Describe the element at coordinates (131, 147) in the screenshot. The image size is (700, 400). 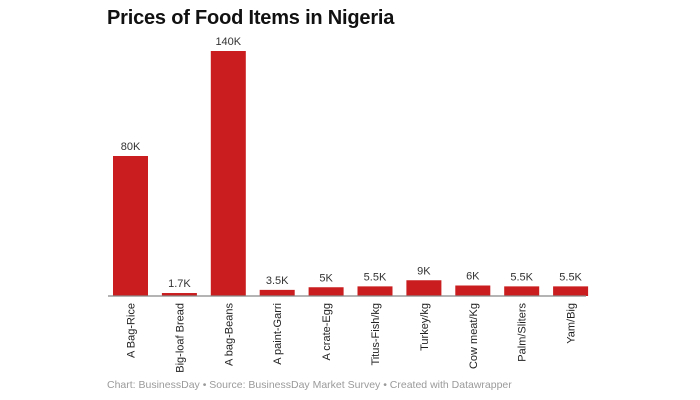
I see `value-label: 80K` at that location.